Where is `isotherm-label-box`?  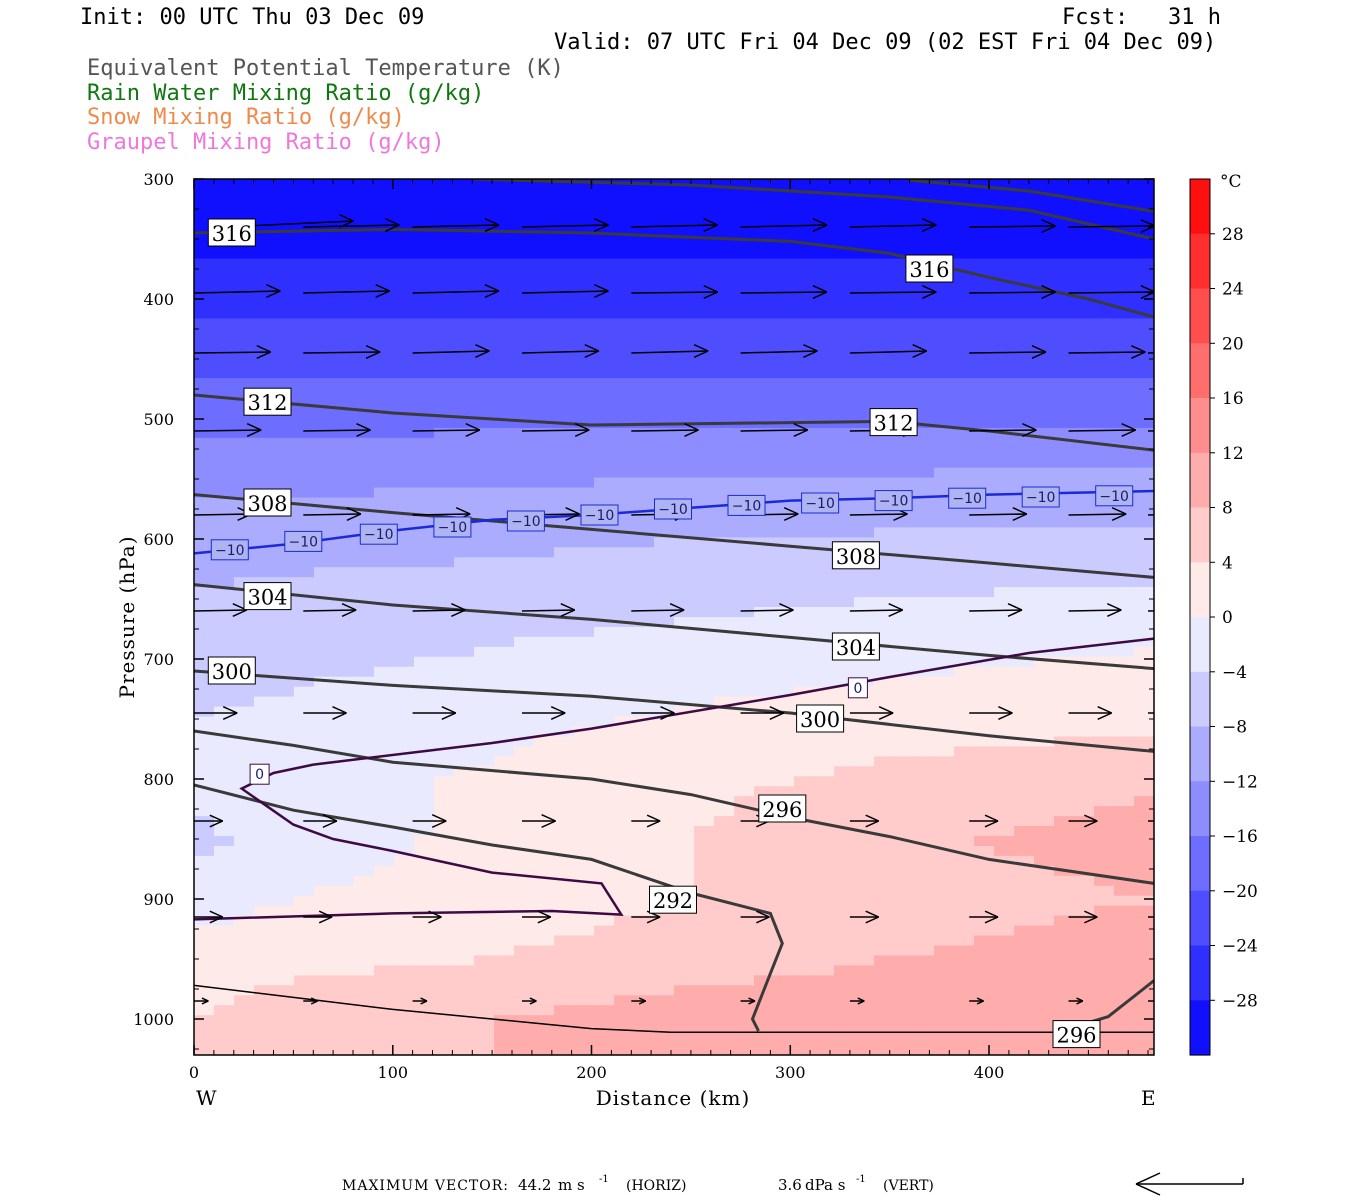 isotherm-label-box is located at coordinates (746, 505).